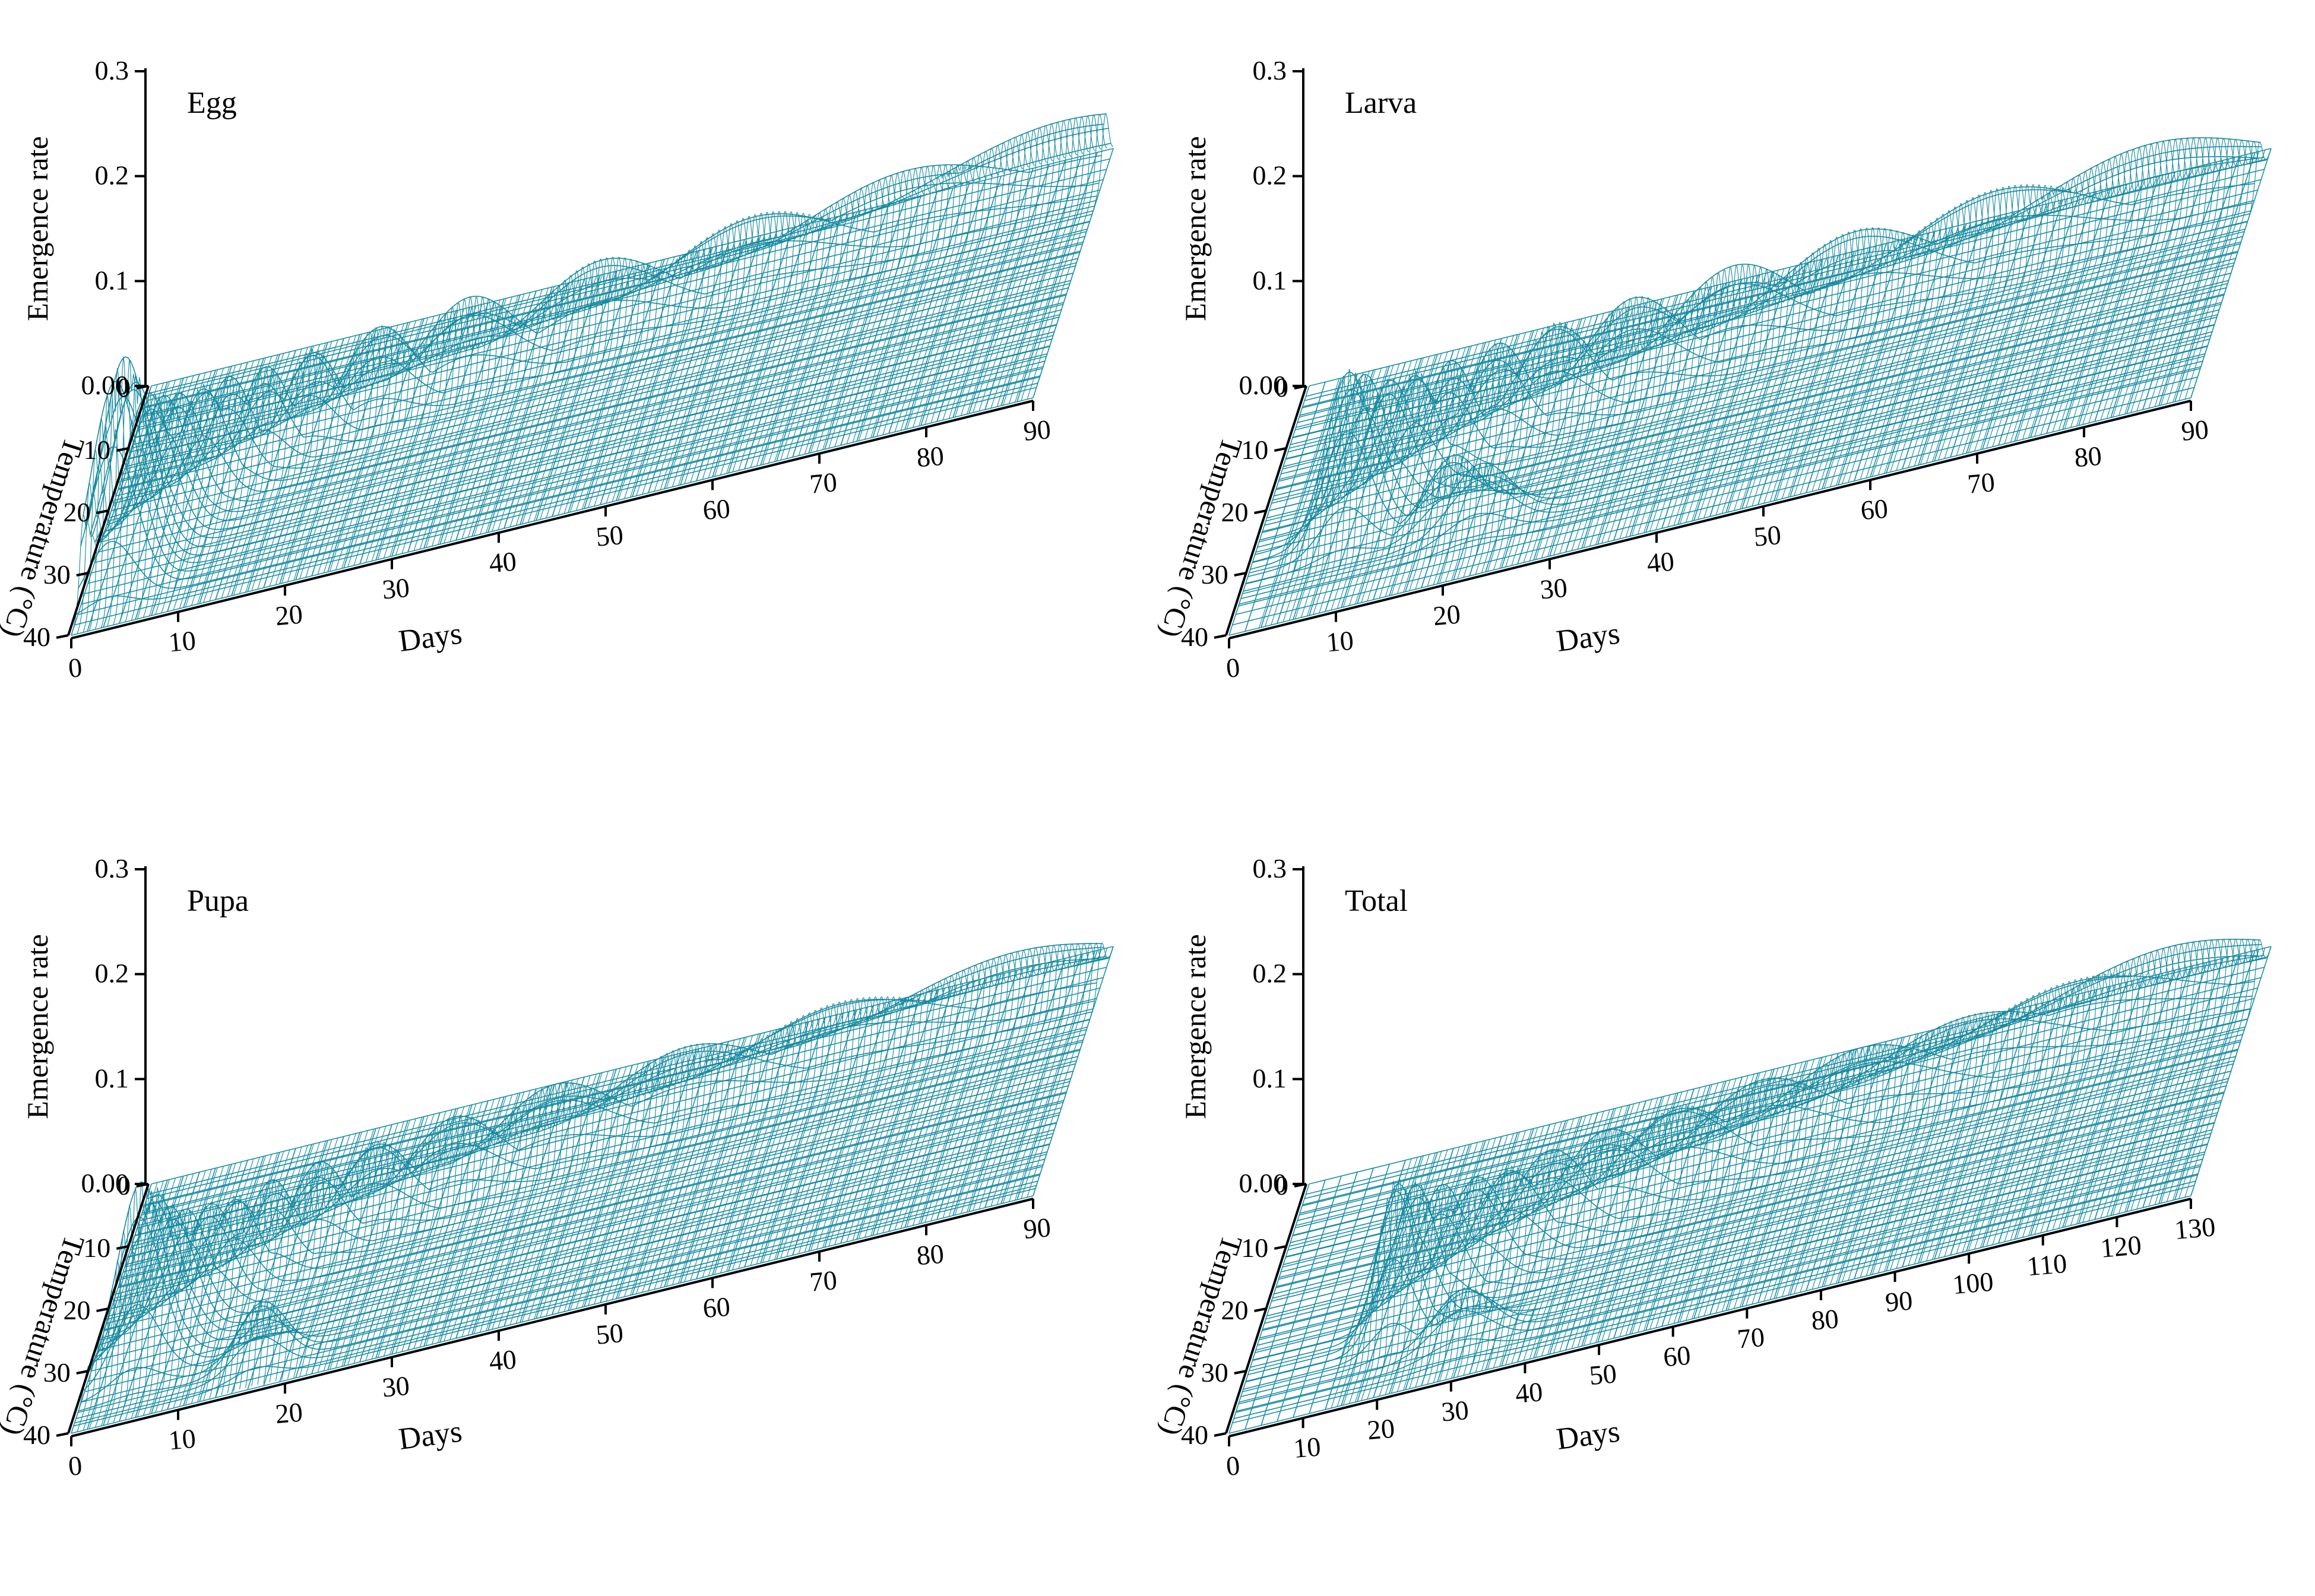 The height and width of the screenshot is (1596, 2315). Describe the element at coordinates (2088, 457) in the screenshot. I see `day-tick-label: 80` at that location.